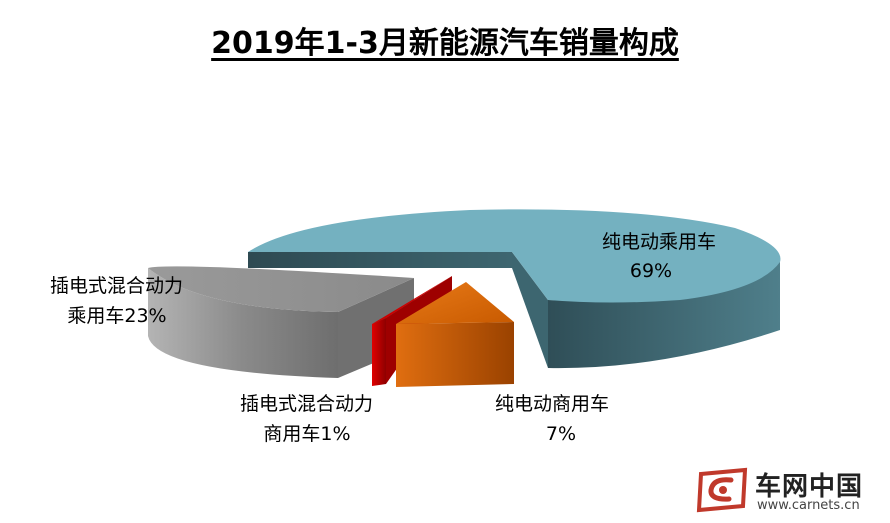 The width and height of the screenshot is (890, 523). Describe the element at coordinates (552, 404) in the screenshot. I see `label-bev-commercial-name: 纯电动商用车` at that location.